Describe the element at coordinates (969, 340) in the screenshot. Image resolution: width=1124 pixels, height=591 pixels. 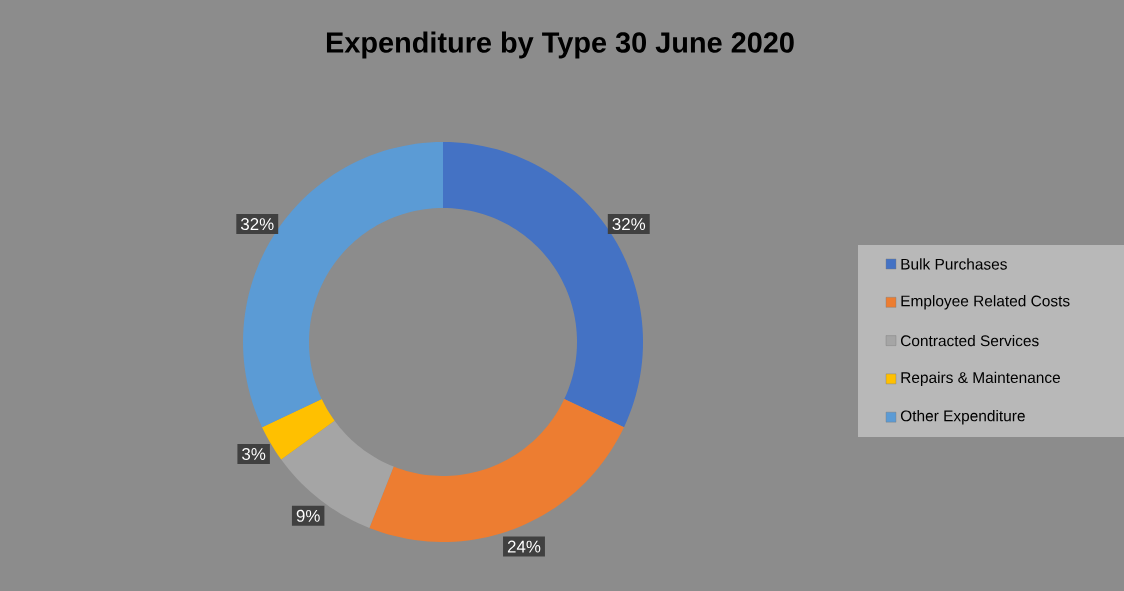
I see `legend-label: Contracted Services` at that location.